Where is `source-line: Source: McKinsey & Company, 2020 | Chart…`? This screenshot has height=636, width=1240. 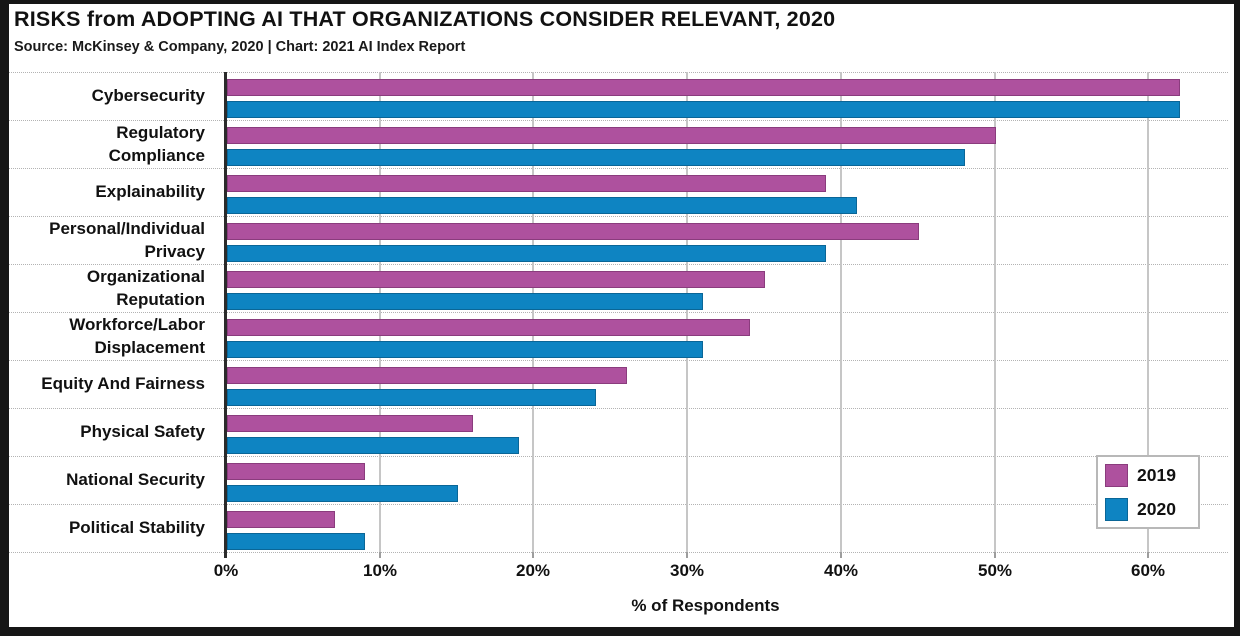
source-line: Source: McKinsey & Company, 2020 | Chart… is located at coordinates (240, 47).